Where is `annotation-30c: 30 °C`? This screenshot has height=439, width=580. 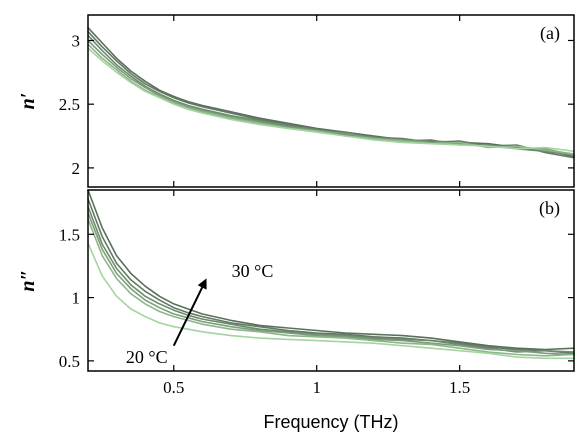 annotation-30c: 30 °C is located at coordinates (253, 271).